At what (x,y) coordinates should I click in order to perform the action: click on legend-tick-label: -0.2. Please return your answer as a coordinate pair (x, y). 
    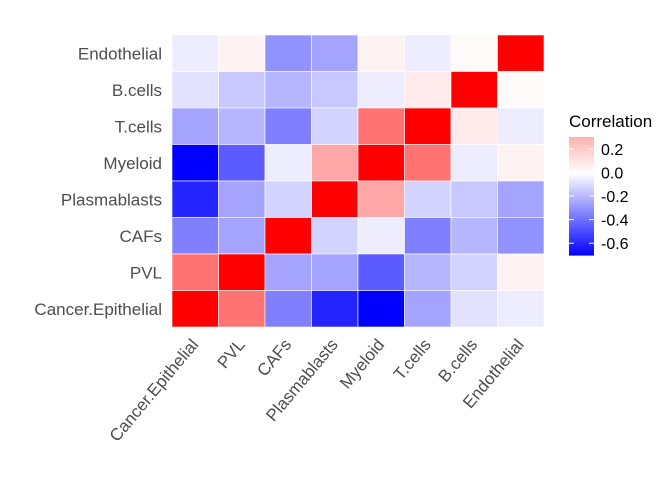
    Looking at the image, I should click on (615, 197).